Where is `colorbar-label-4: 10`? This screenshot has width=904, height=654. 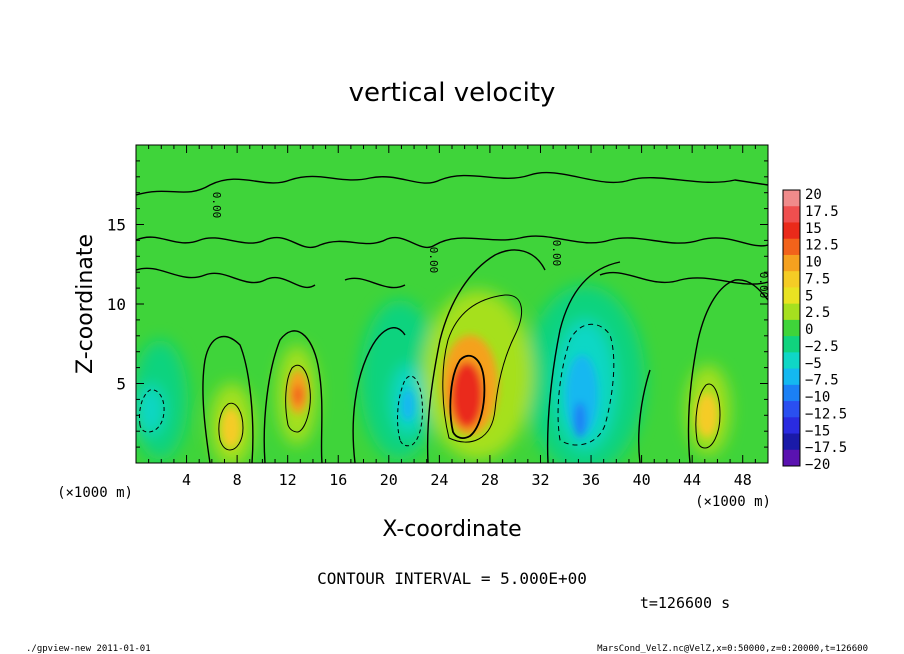 colorbar-label-4: 10 is located at coordinates (813, 263).